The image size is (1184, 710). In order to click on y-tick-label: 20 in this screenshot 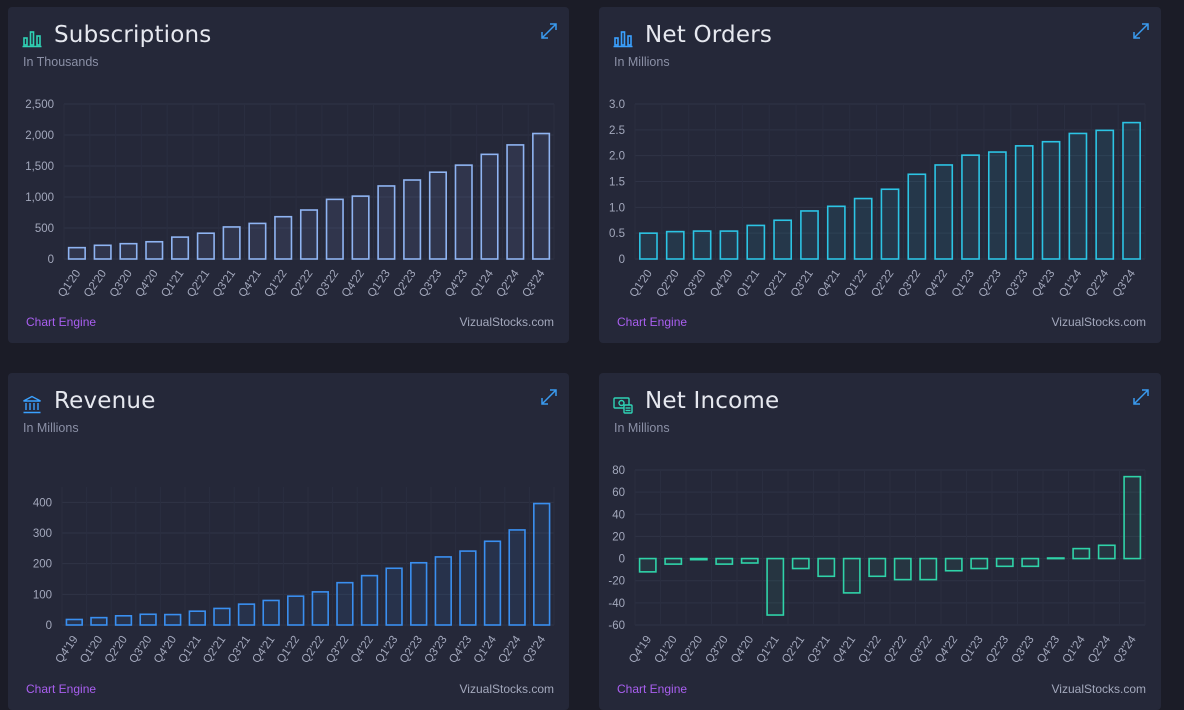, I will do `click(618, 537)`.